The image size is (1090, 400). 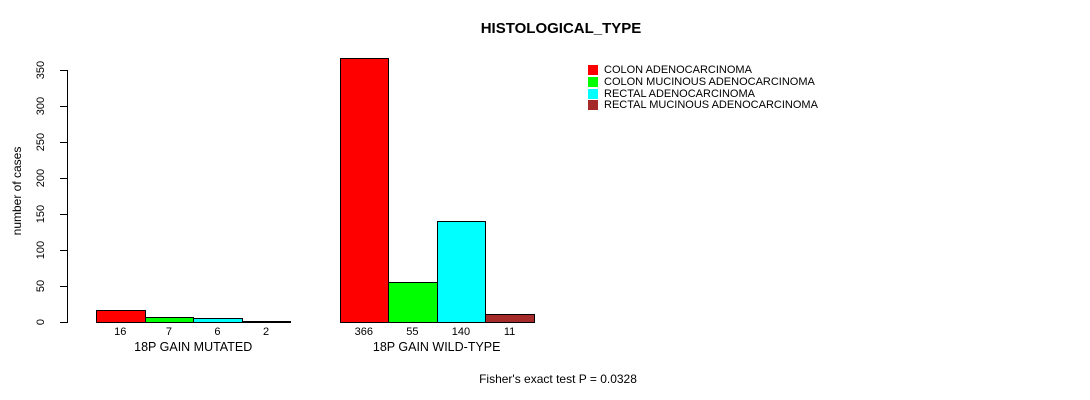 I want to click on statistical-test-note: Fisher's exact test P = 0.0328, so click(x=558, y=379).